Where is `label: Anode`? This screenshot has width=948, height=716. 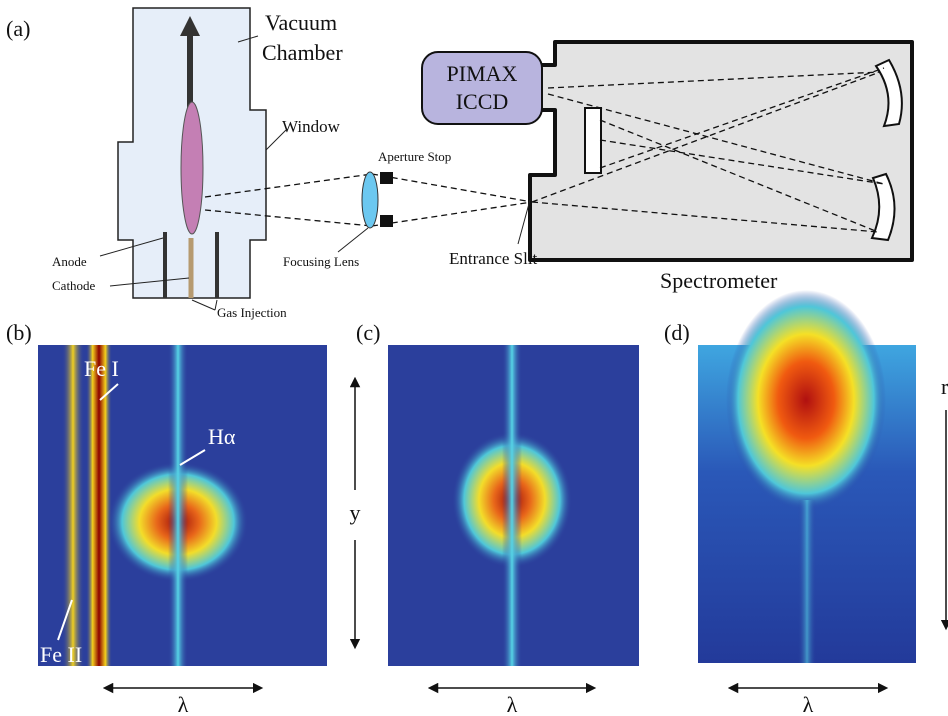 label: Anode is located at coordinates (69, 261).